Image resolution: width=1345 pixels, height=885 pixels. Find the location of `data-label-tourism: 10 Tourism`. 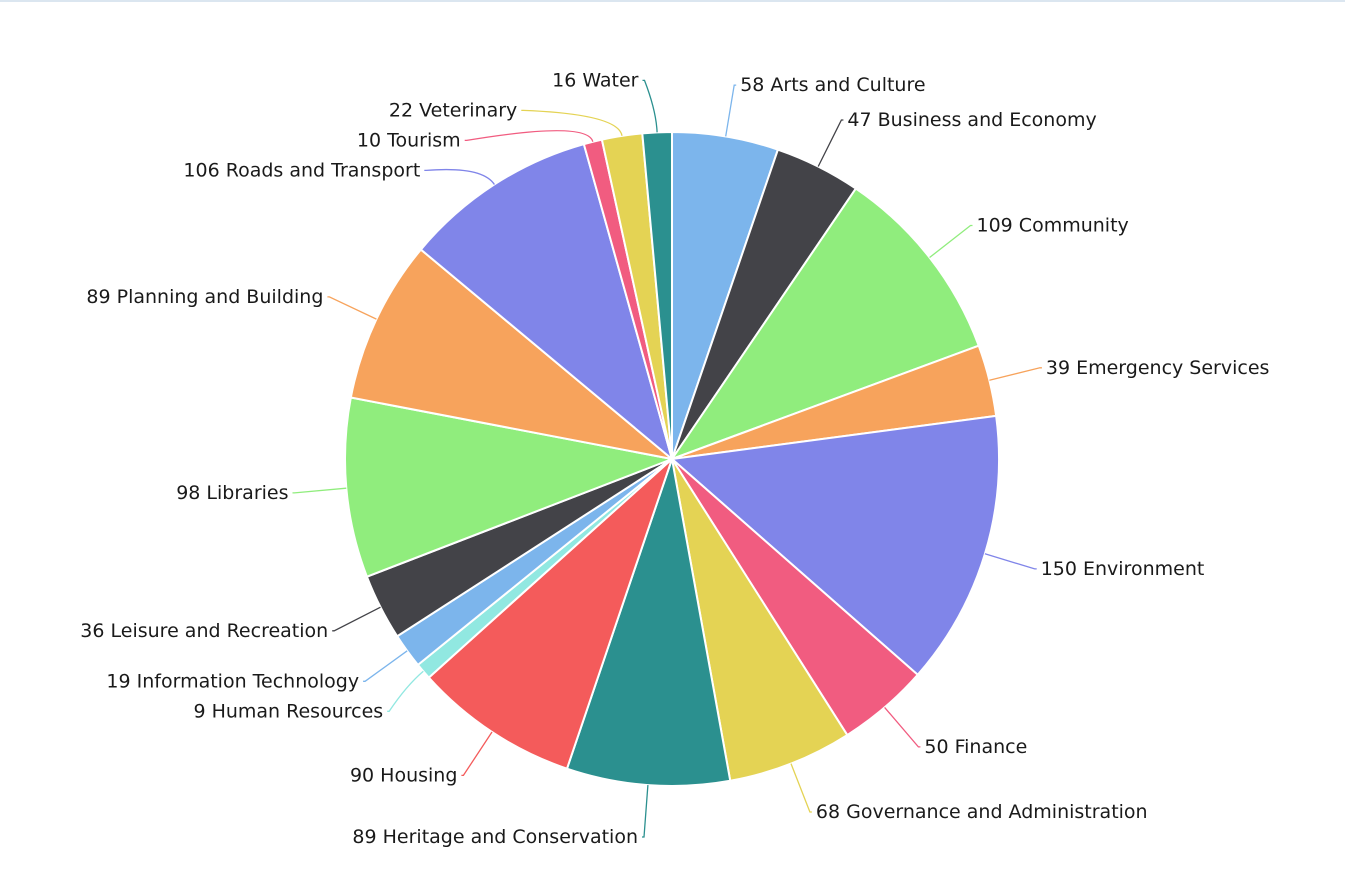

data-label-tourism: 10 Tourism is located at coordinates (409, 140).